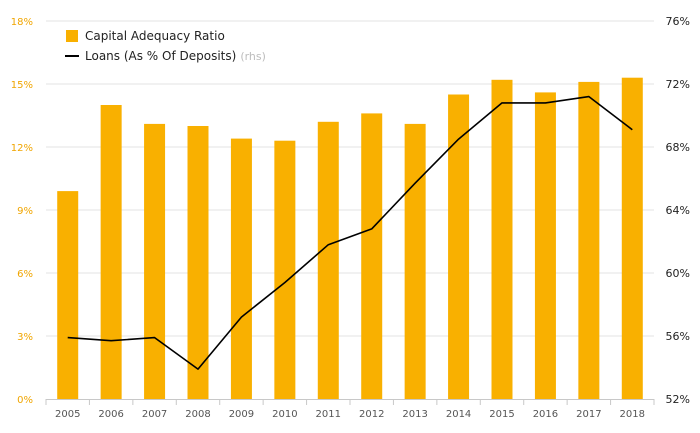  Describe the element at coordinates (371, 414) in the screenshot. I see `x-tick-label: 2012` at that location.